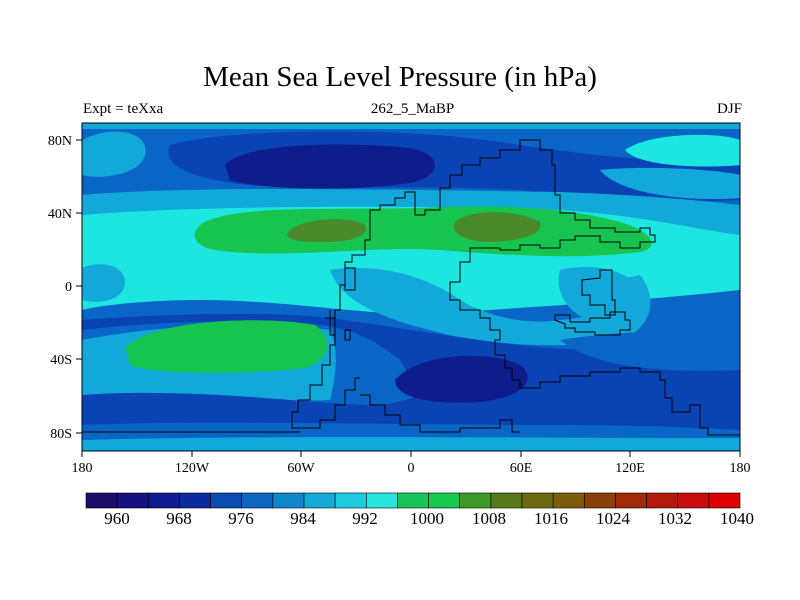 The height and width of the screenshot is (600, 800). What do you see at coordinates (650, 350) in the screenshot?
I see `field-se-mid` at bounding box center [650, 350].